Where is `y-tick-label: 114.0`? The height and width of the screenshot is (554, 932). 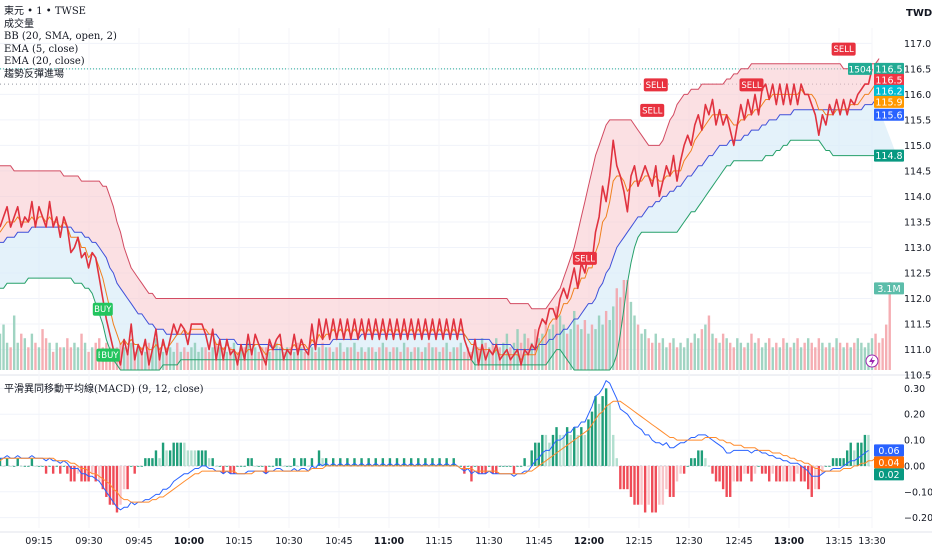 y-tick-label: 114.0 is located at coordinates (917, 197).